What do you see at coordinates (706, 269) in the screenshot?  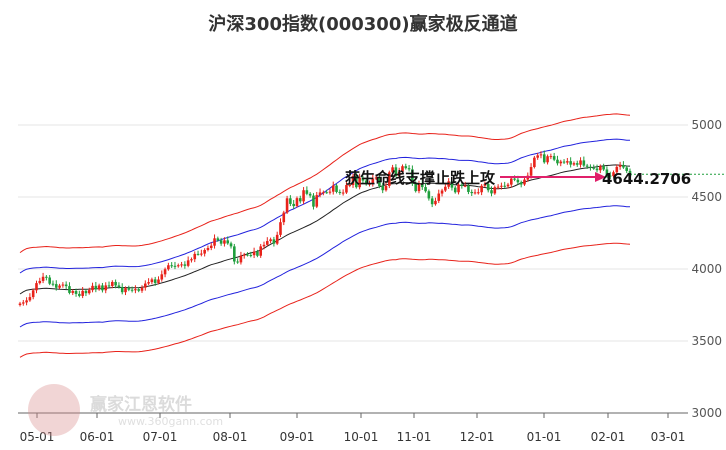 I see `y-tick-label: 4000` at bounding box center [706, 269].